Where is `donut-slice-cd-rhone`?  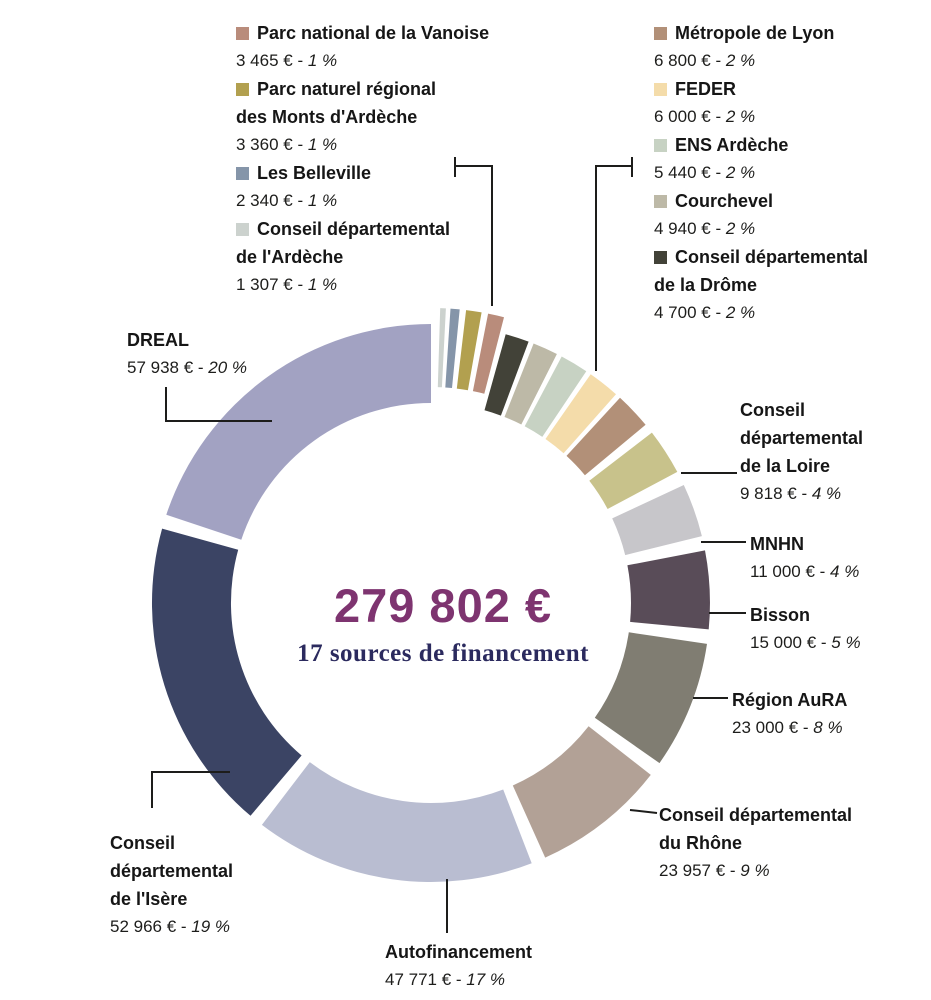 donut-slice-cd-rhone is located at coordinates (581, 792).